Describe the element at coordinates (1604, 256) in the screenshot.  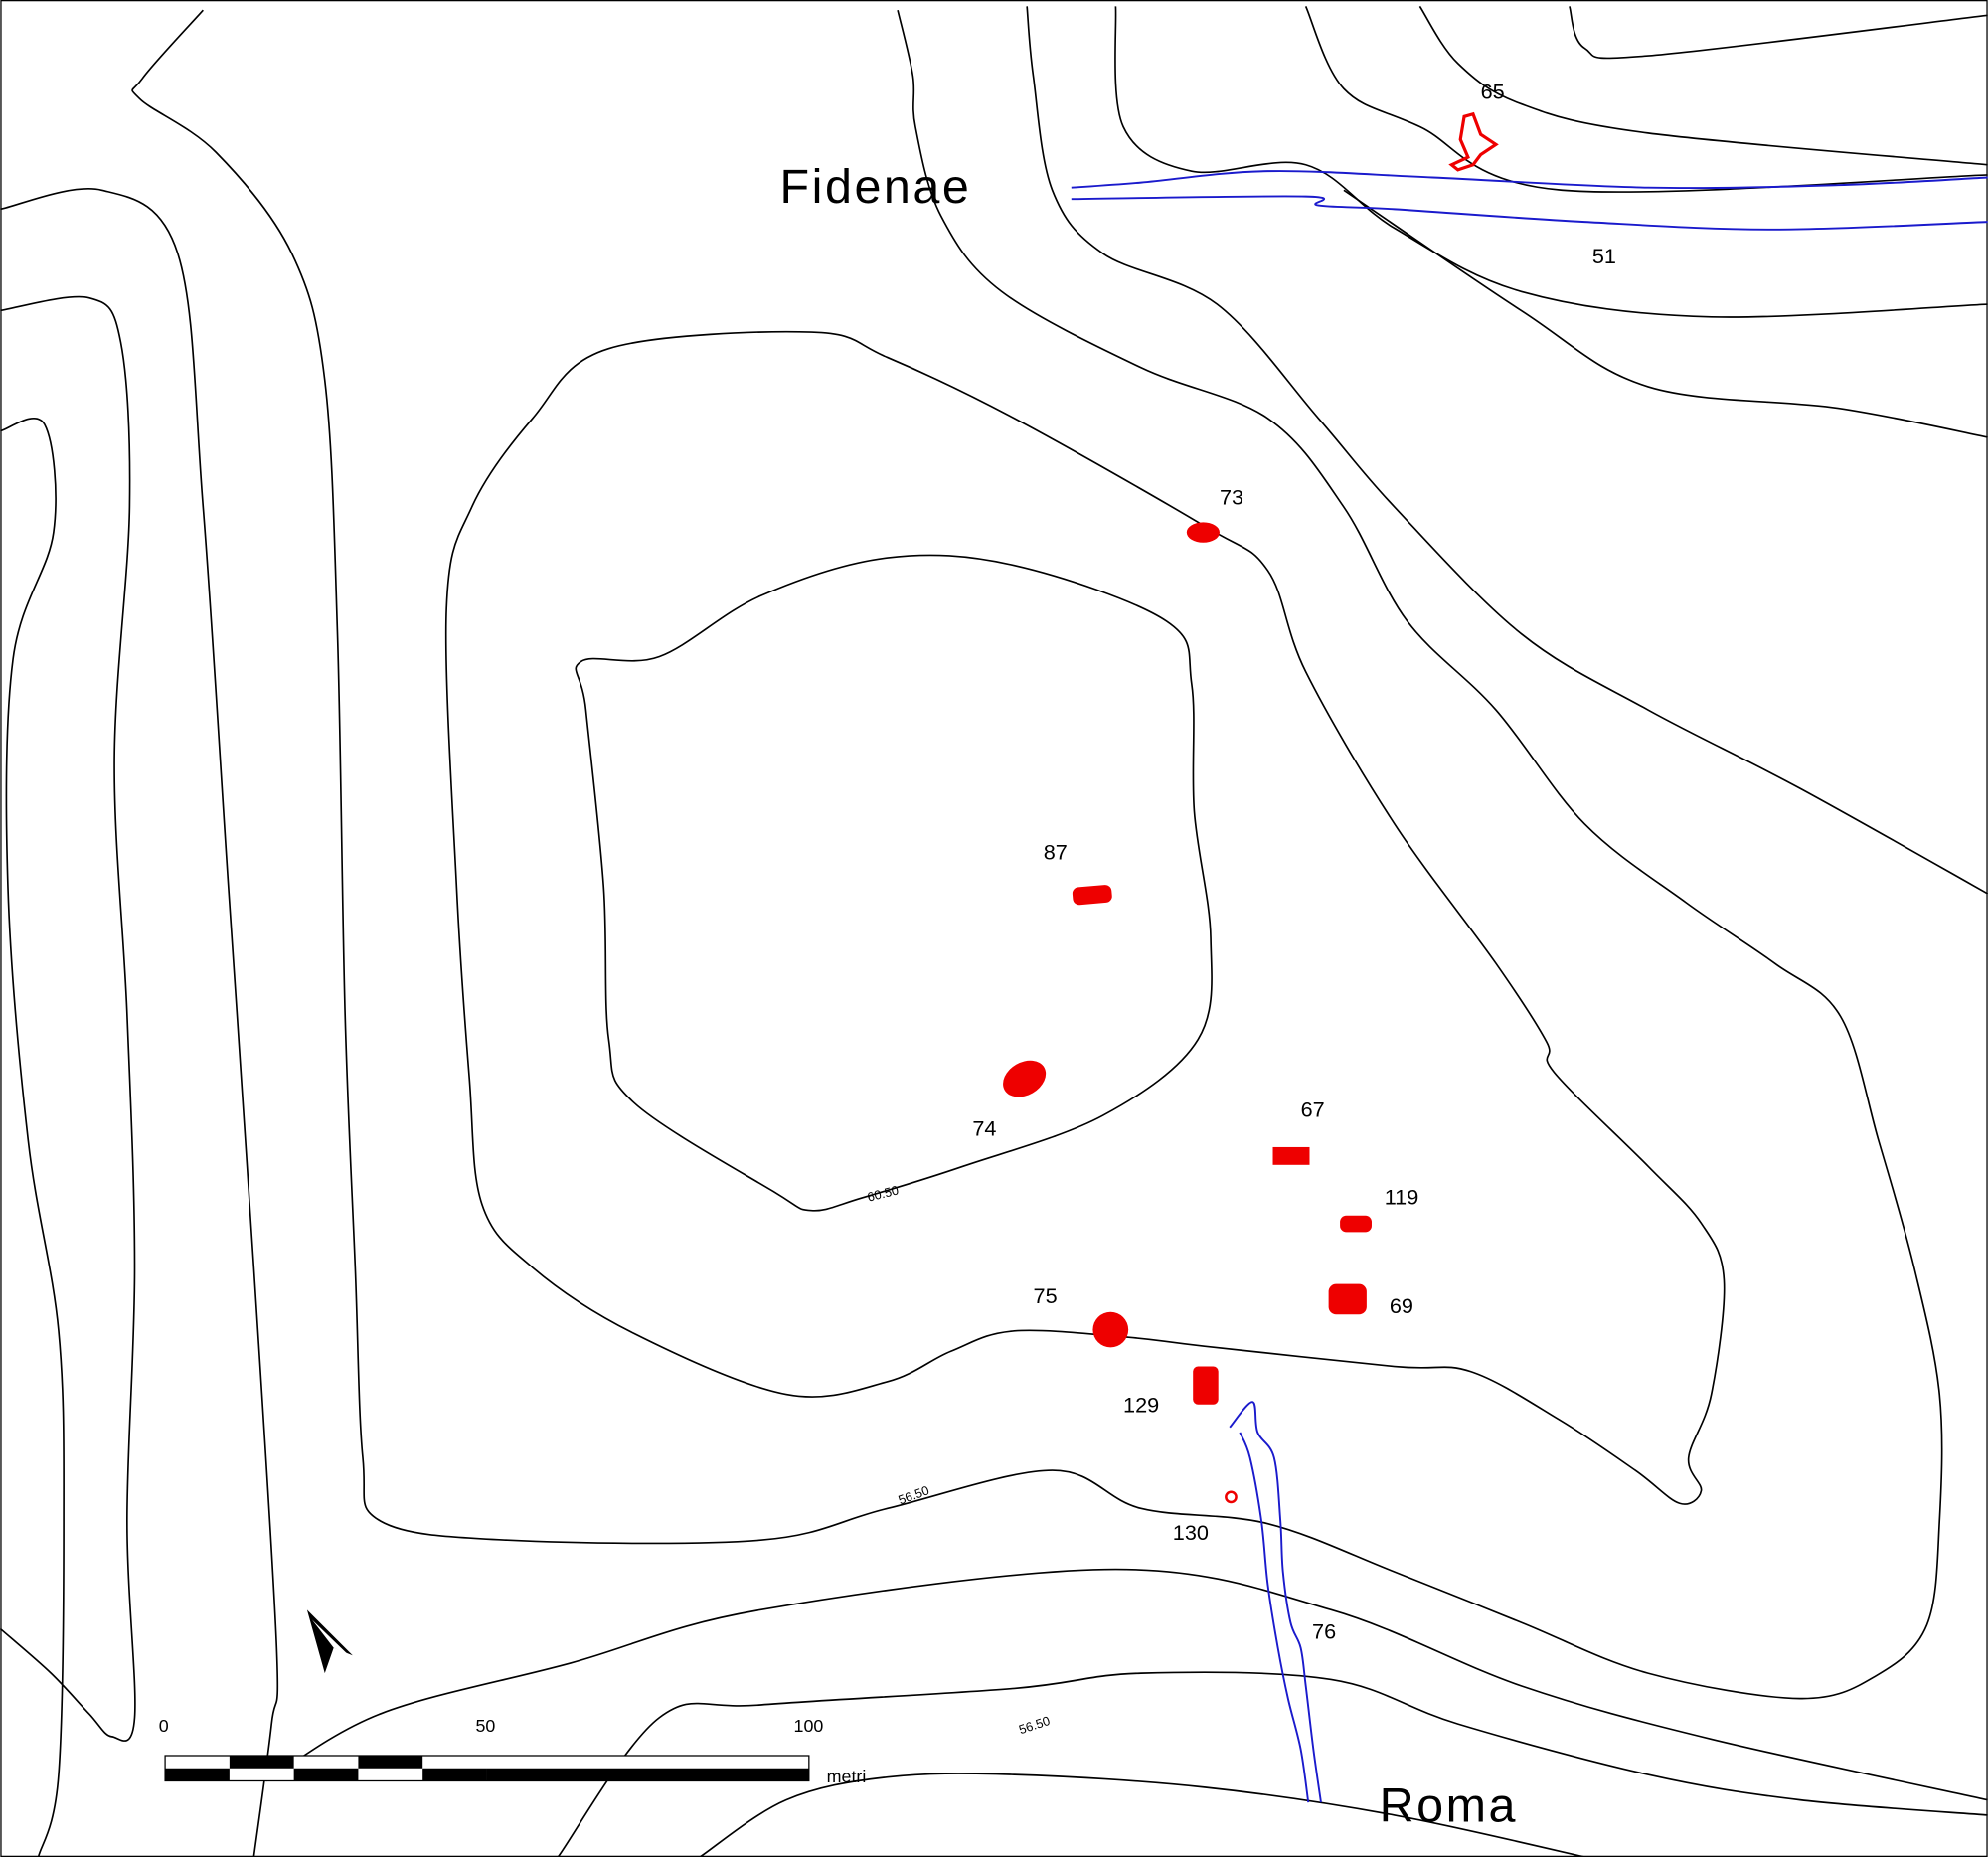
I see `site-label: 51` at that location.